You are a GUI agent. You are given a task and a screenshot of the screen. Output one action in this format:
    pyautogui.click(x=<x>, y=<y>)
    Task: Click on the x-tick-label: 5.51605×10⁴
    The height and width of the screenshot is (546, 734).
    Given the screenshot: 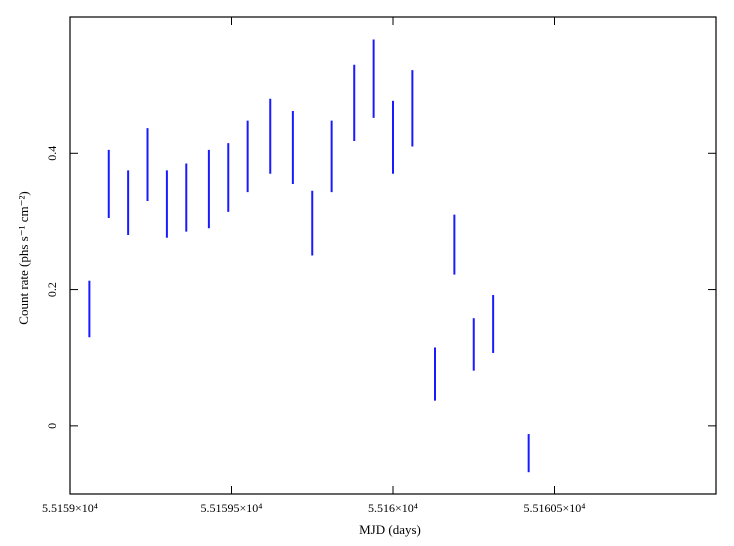 What is the action you would take?
    pyautogui.click(x=555, y=508)
    